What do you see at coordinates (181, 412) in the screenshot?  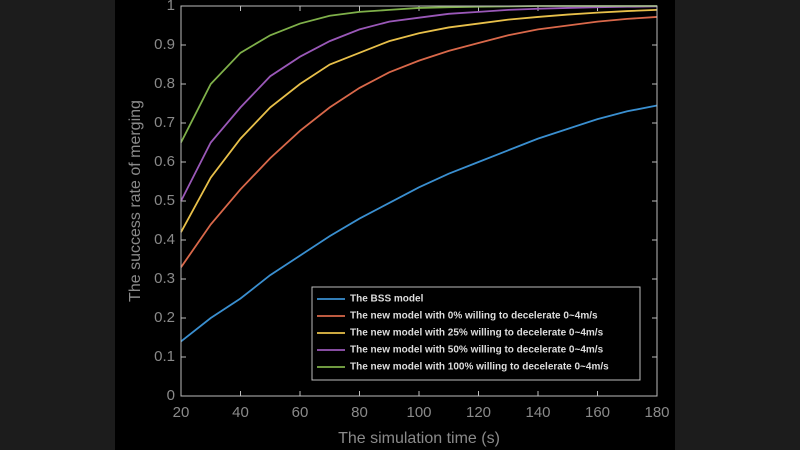 I see `x-tick-label: 20` at bounding box center [181, 412].